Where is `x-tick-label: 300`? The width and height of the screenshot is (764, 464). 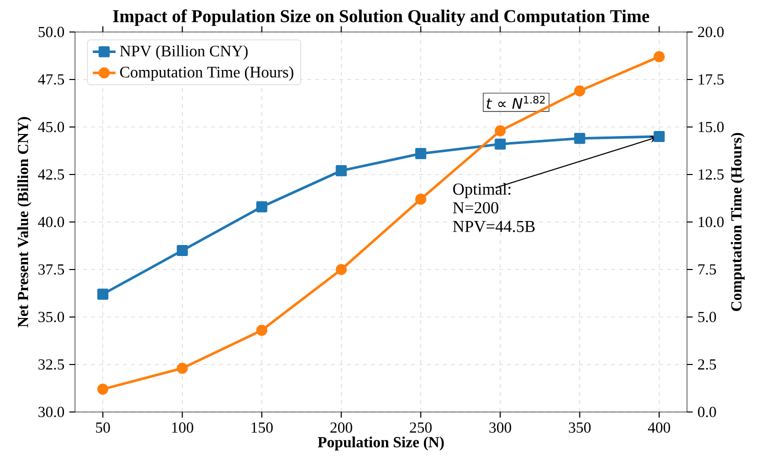 x-tick-label: 300 is located at coordinates (500, 427).